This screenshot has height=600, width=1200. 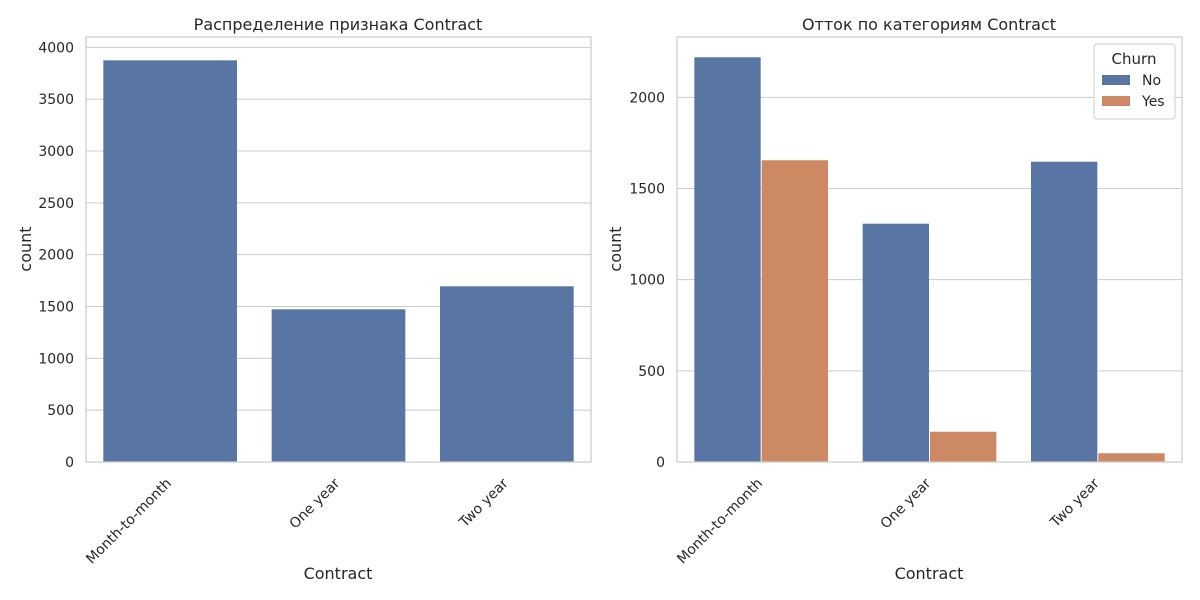 I want to click on legend-label-yes: Yes, so click(x=1153, y=102).